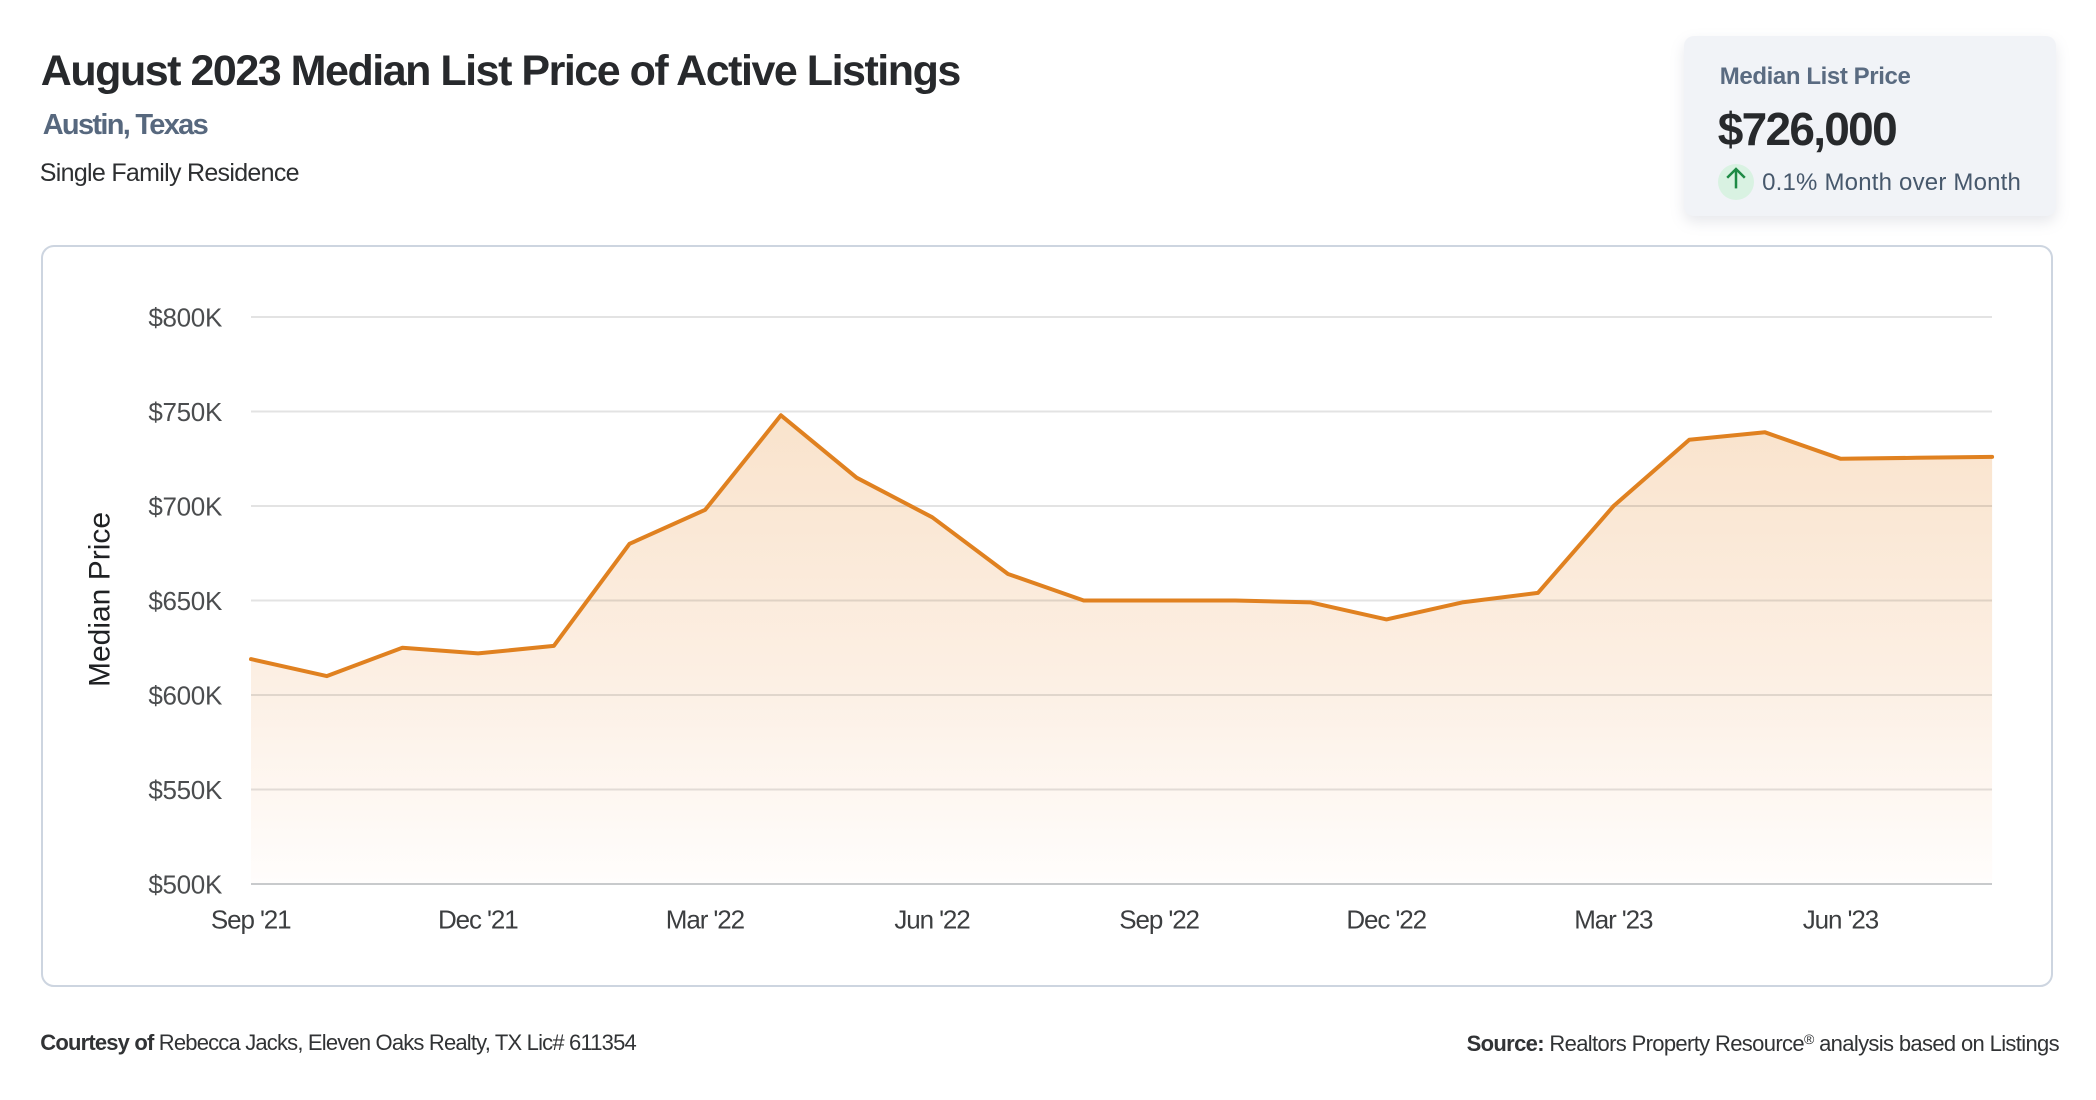 Image resolution: width=2096 pixels, height=1100 pixels. What do you see at coordinates (478, 920) in the screenshot?
I see `svg-text: Dec '21` at bounding box center [478, 920].